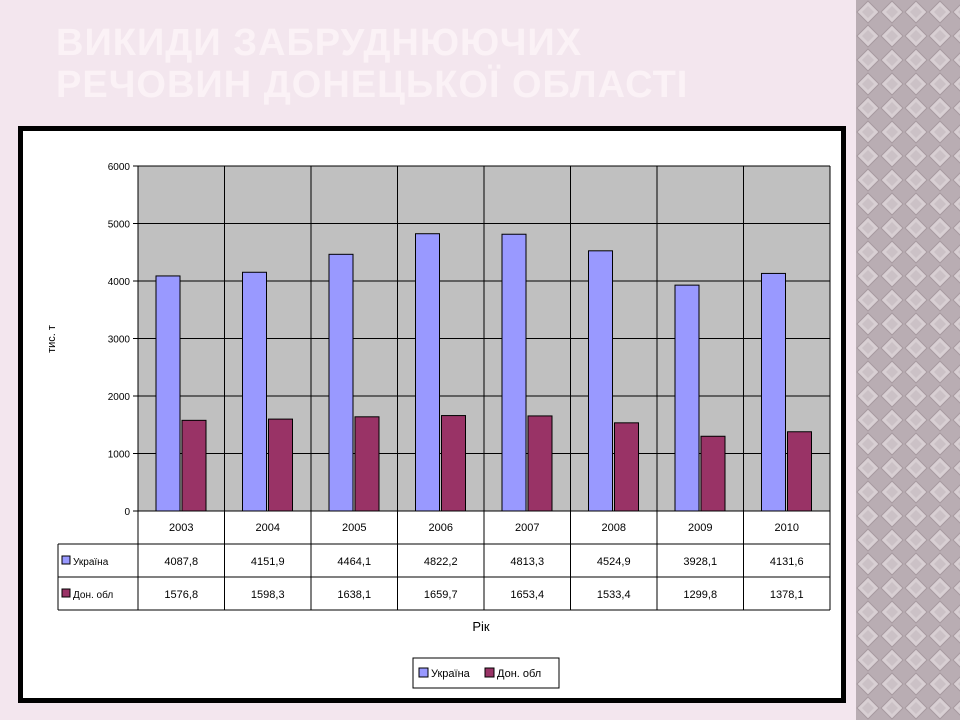 The image size is (960, 720). Describe the element at coordinates (713, 473) in the screenshot. I see `bar-donetsk-2009` at that location.